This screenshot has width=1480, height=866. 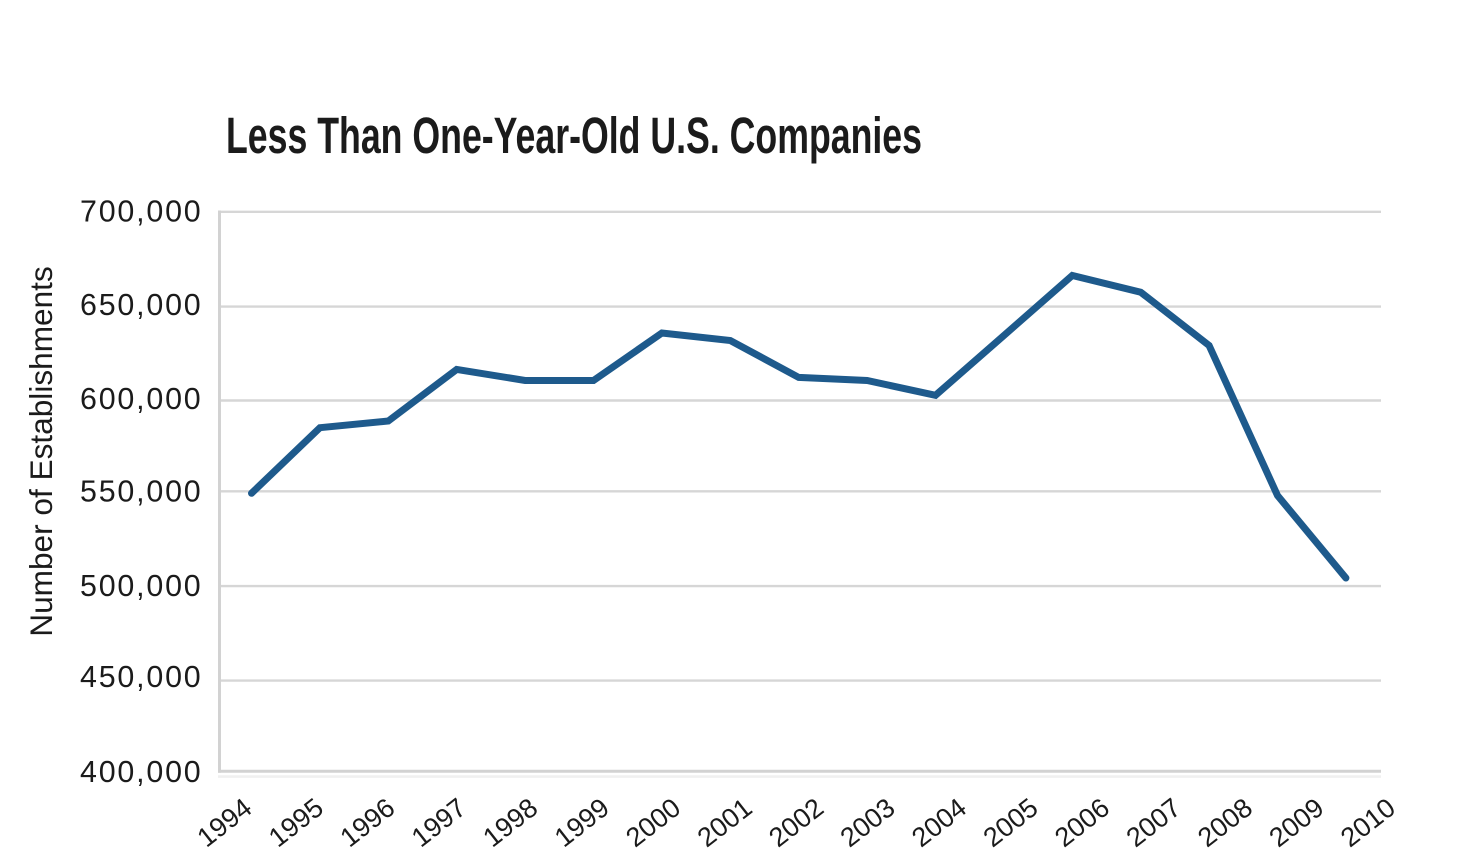 I want to click on svg-text: 2003, so click(x=868, y=822).